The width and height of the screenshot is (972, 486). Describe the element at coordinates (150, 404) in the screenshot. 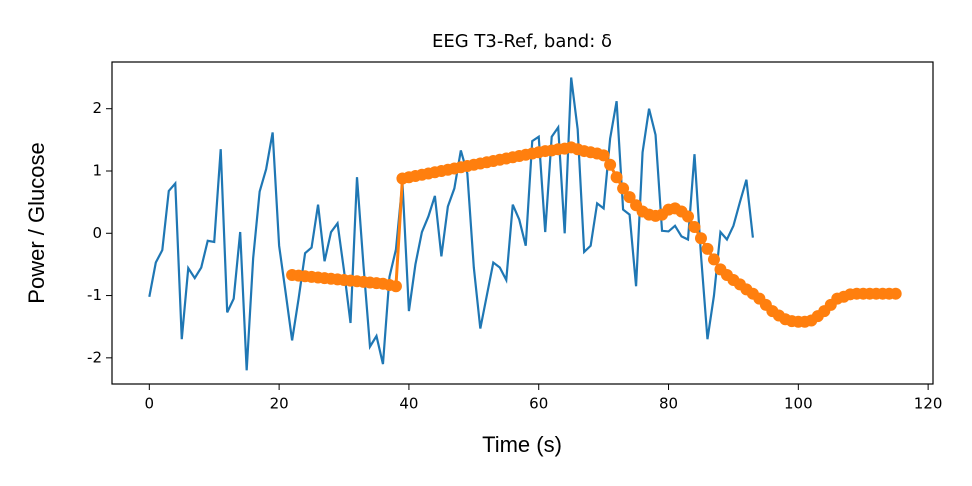

I see `x-tick-label: 0` at that location.